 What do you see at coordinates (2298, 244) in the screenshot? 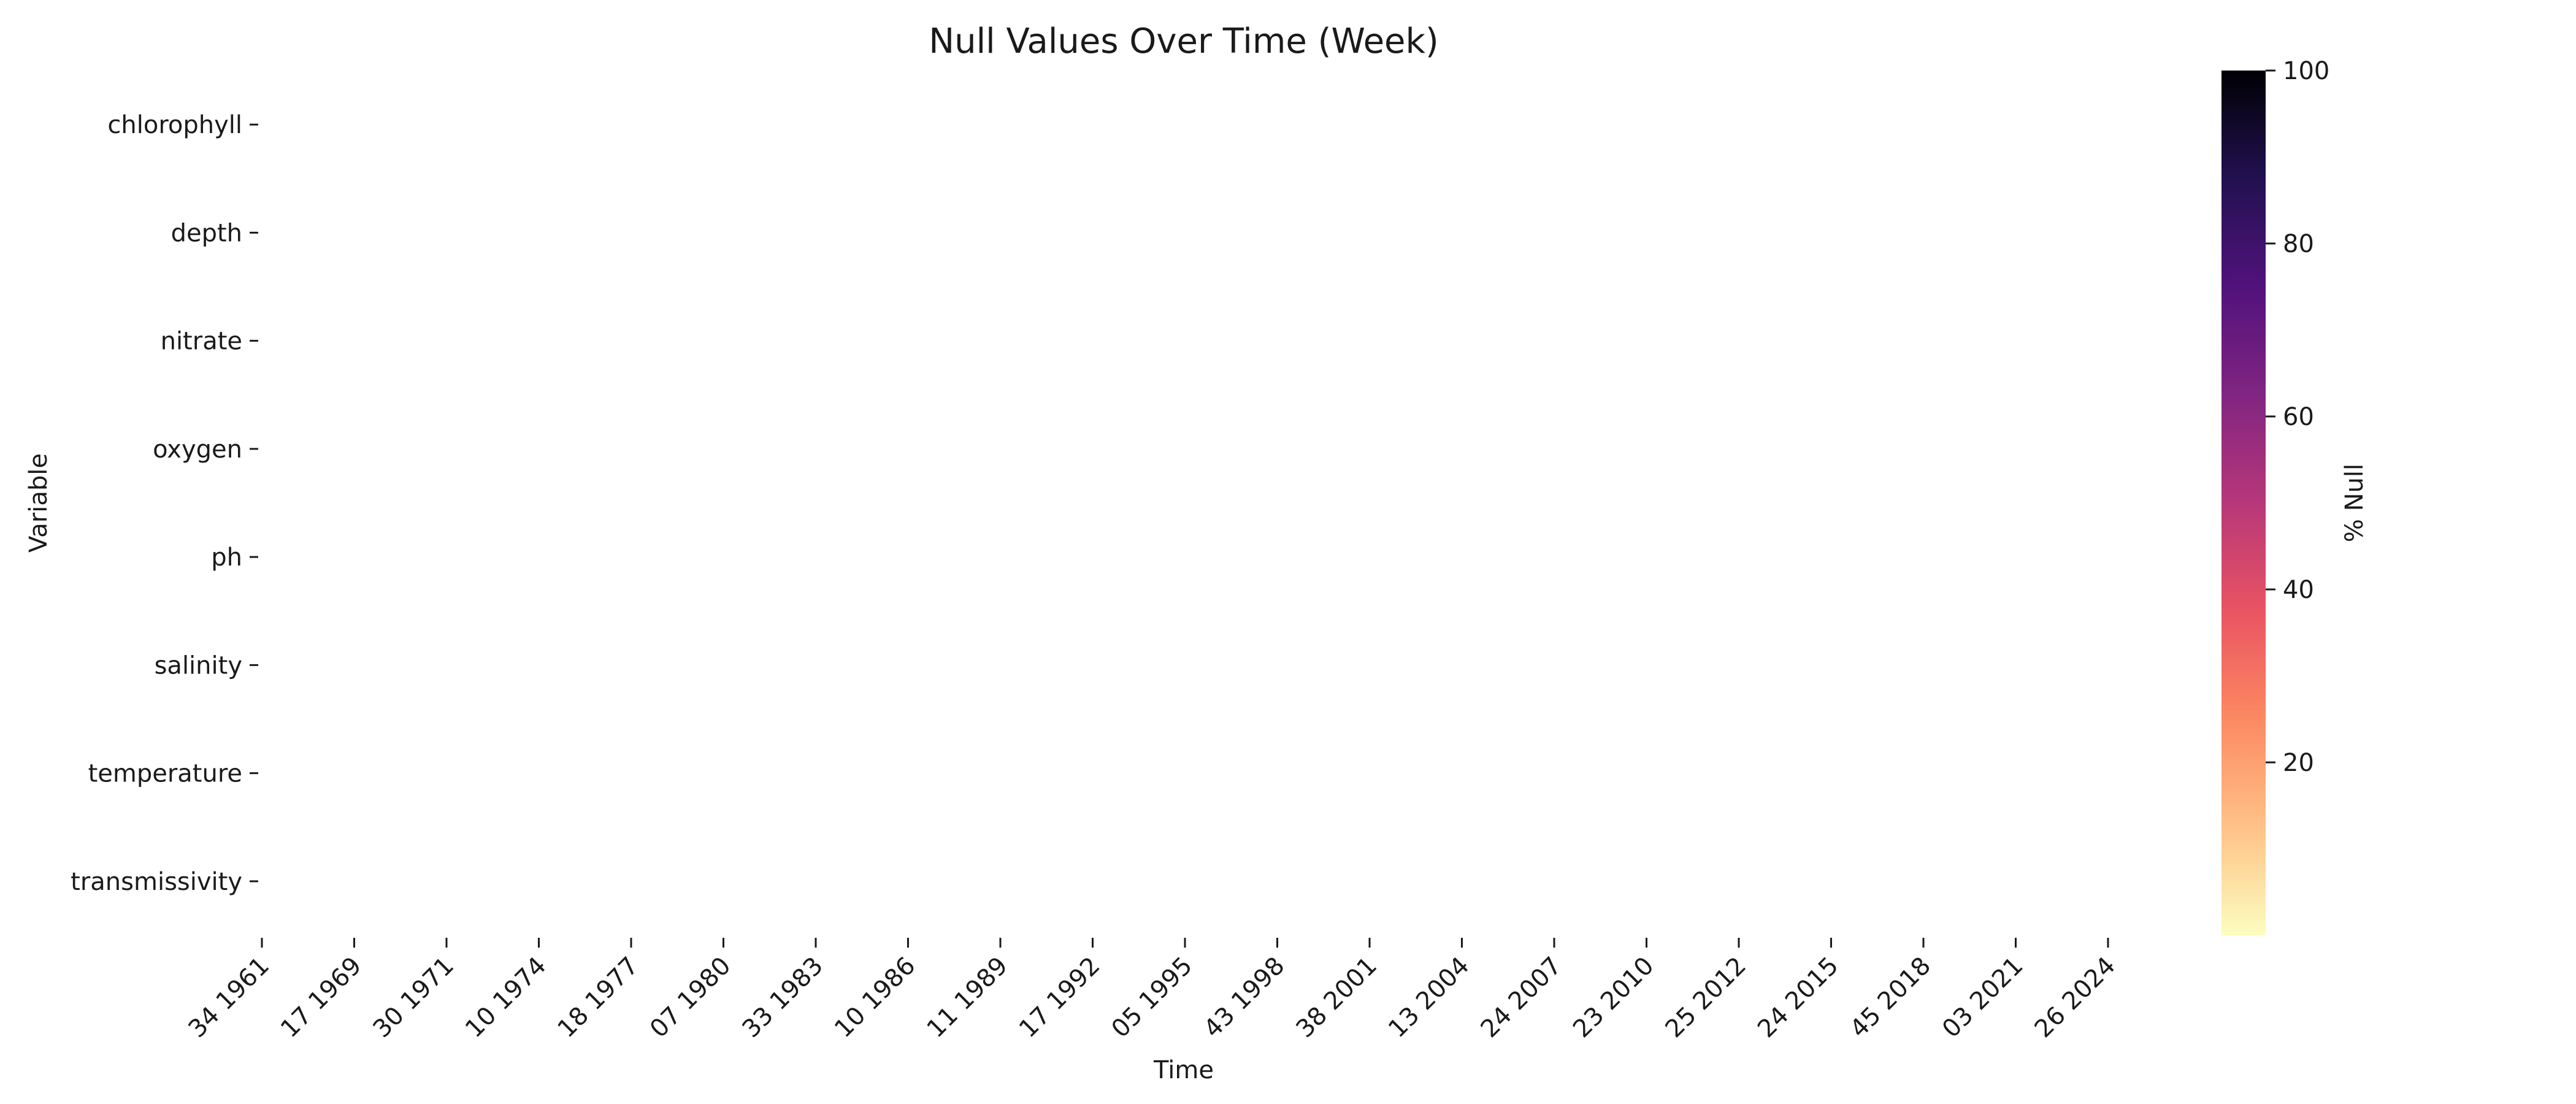
I see `colorbar-tick-label-80: 80` at bounding box center [2298, 244].